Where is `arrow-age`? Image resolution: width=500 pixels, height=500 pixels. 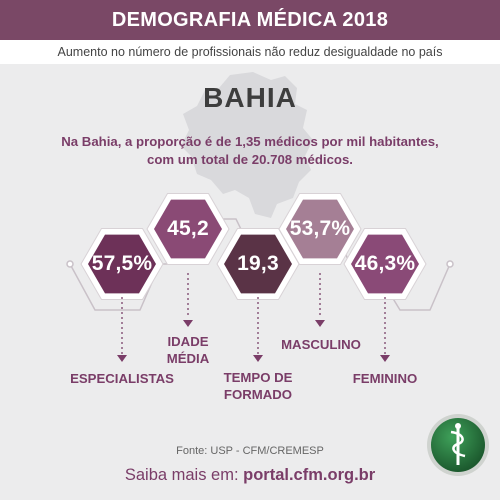
arrow-age is located at coordinates (188, 323).